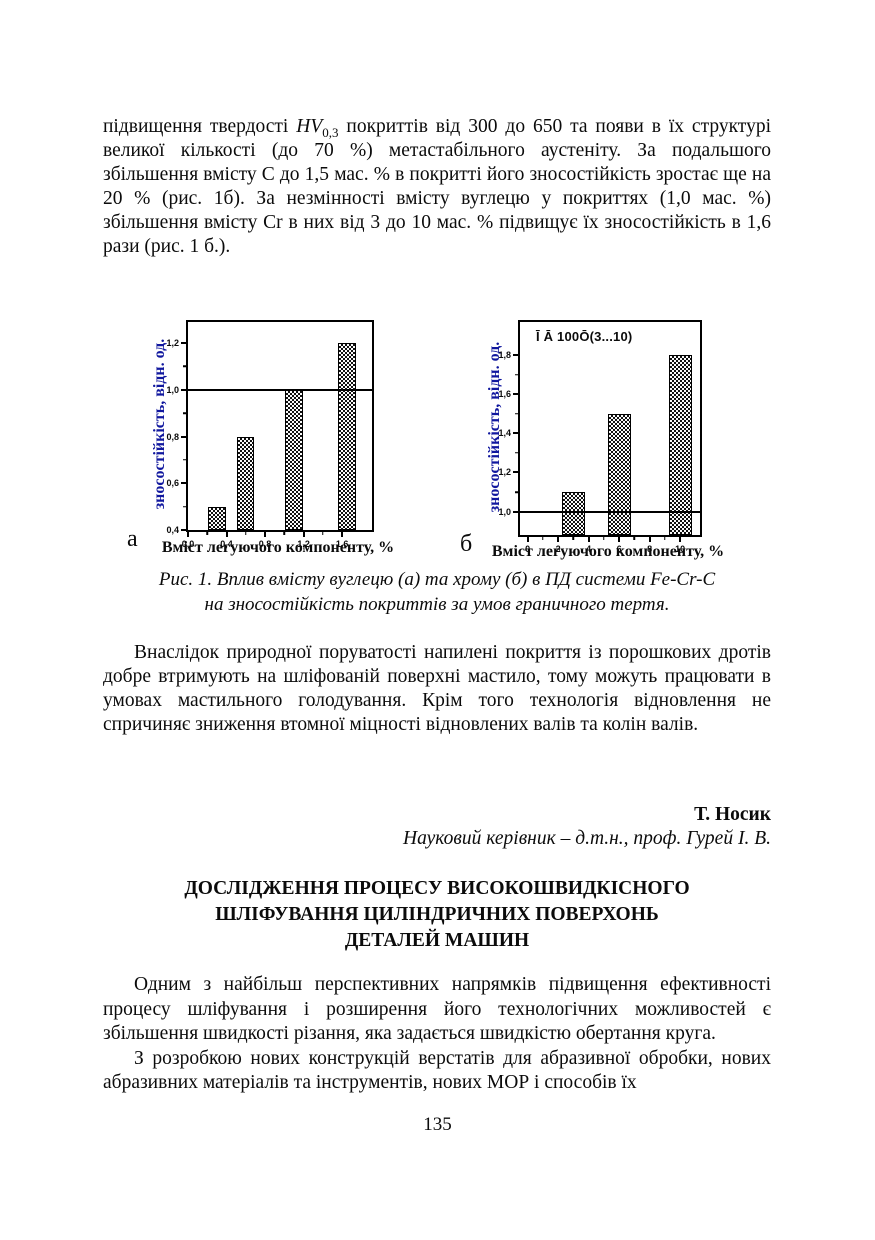  Describe the element at coordinates (226, 544) in the screenshot. I see `x-tick-label: 0,4` at that location.